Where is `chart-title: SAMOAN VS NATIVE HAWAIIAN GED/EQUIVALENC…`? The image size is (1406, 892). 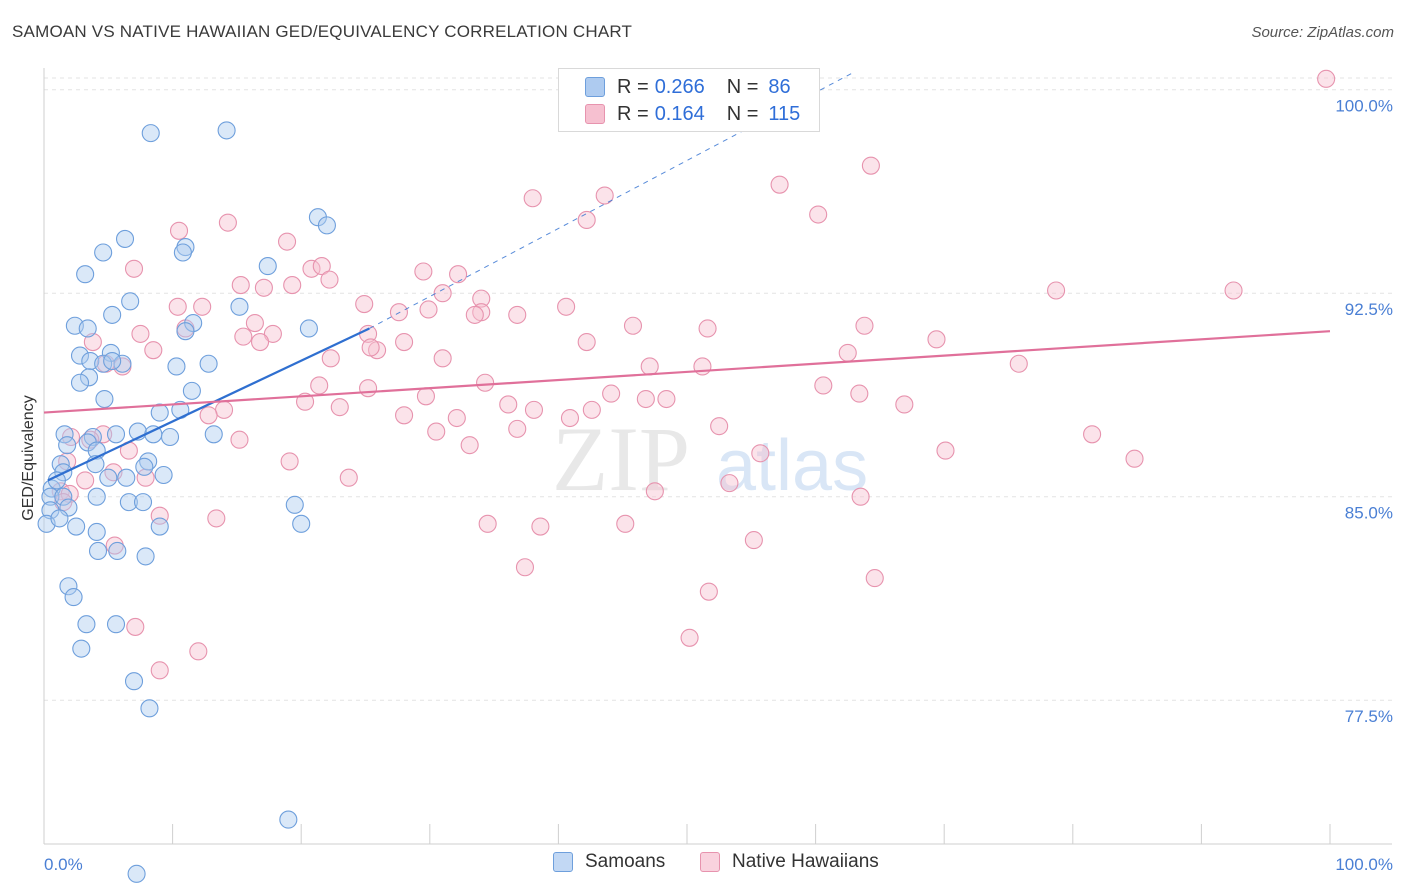 chart-title: SAMOAN VS NATIVE HAWAIIAN GED/EQUIVALENC… is located at coordinates (322, 31).